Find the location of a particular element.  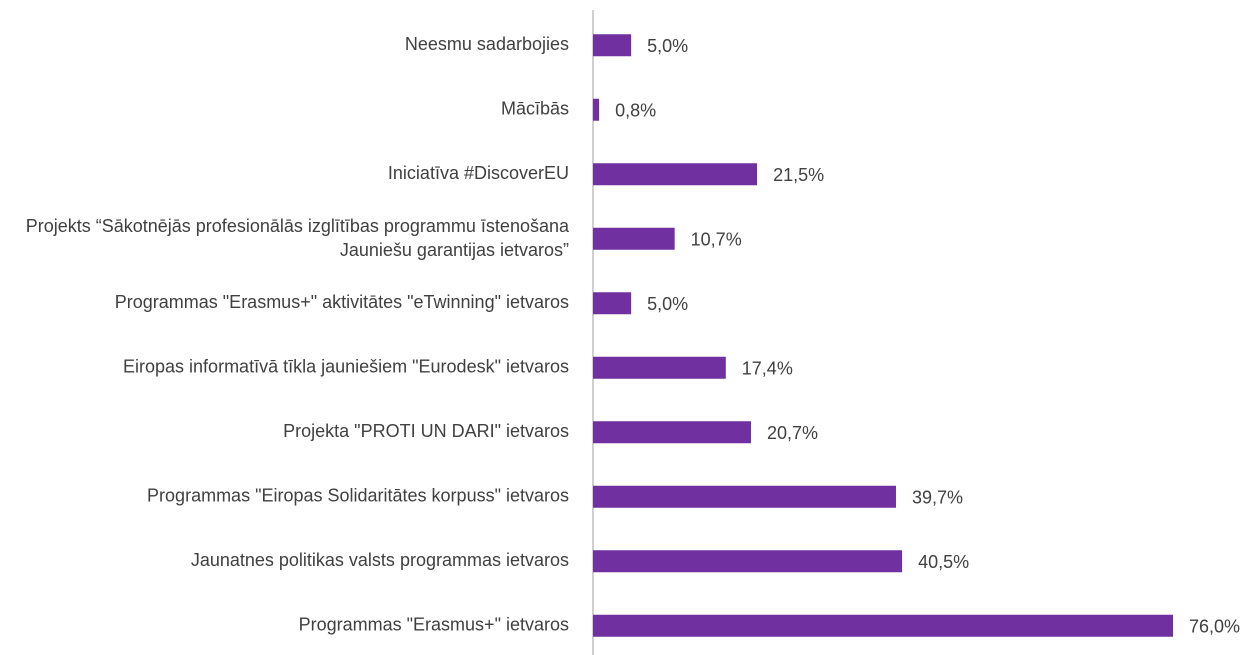

value-label: 21,5% is located at coordinates (798, 175).